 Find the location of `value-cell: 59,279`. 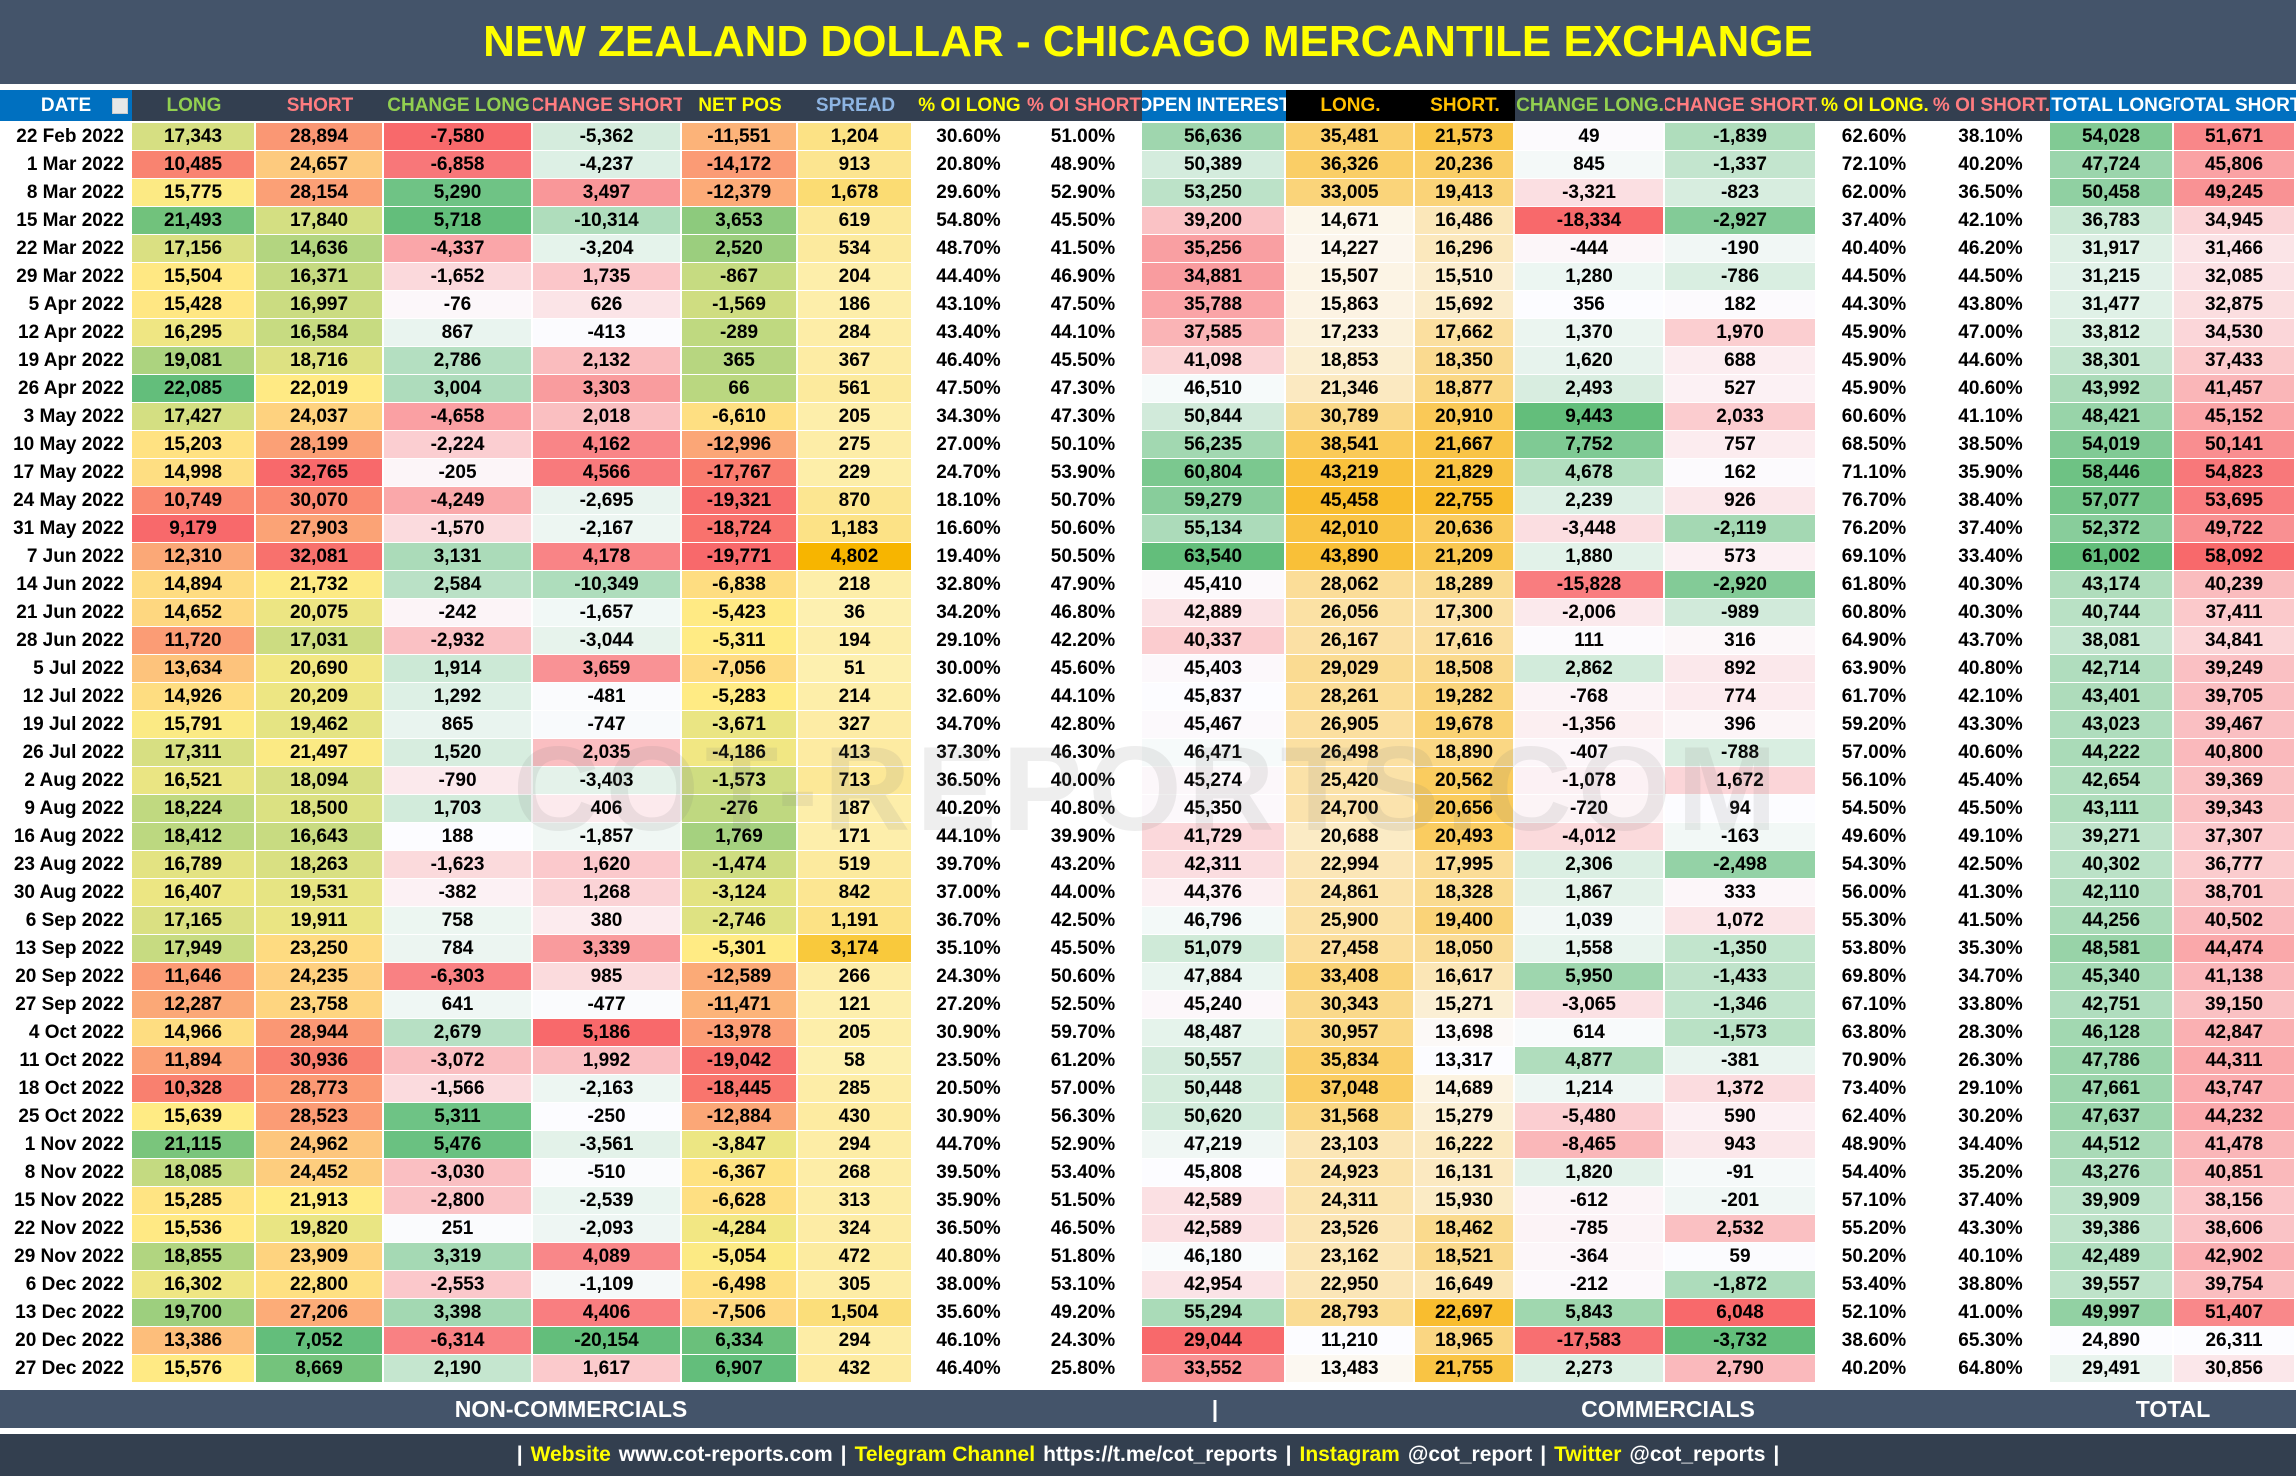

value-cell: 59,279 is located at coordinates (1213, 500).